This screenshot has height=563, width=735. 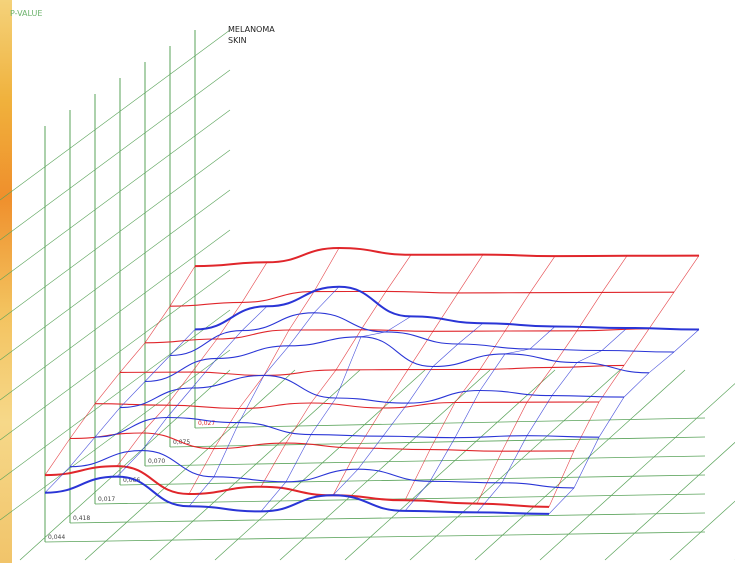 What do you see at coordinates (81, 518) in the screenshot?
I see `depth-label: 0,418` at bounding box center [81, 518].